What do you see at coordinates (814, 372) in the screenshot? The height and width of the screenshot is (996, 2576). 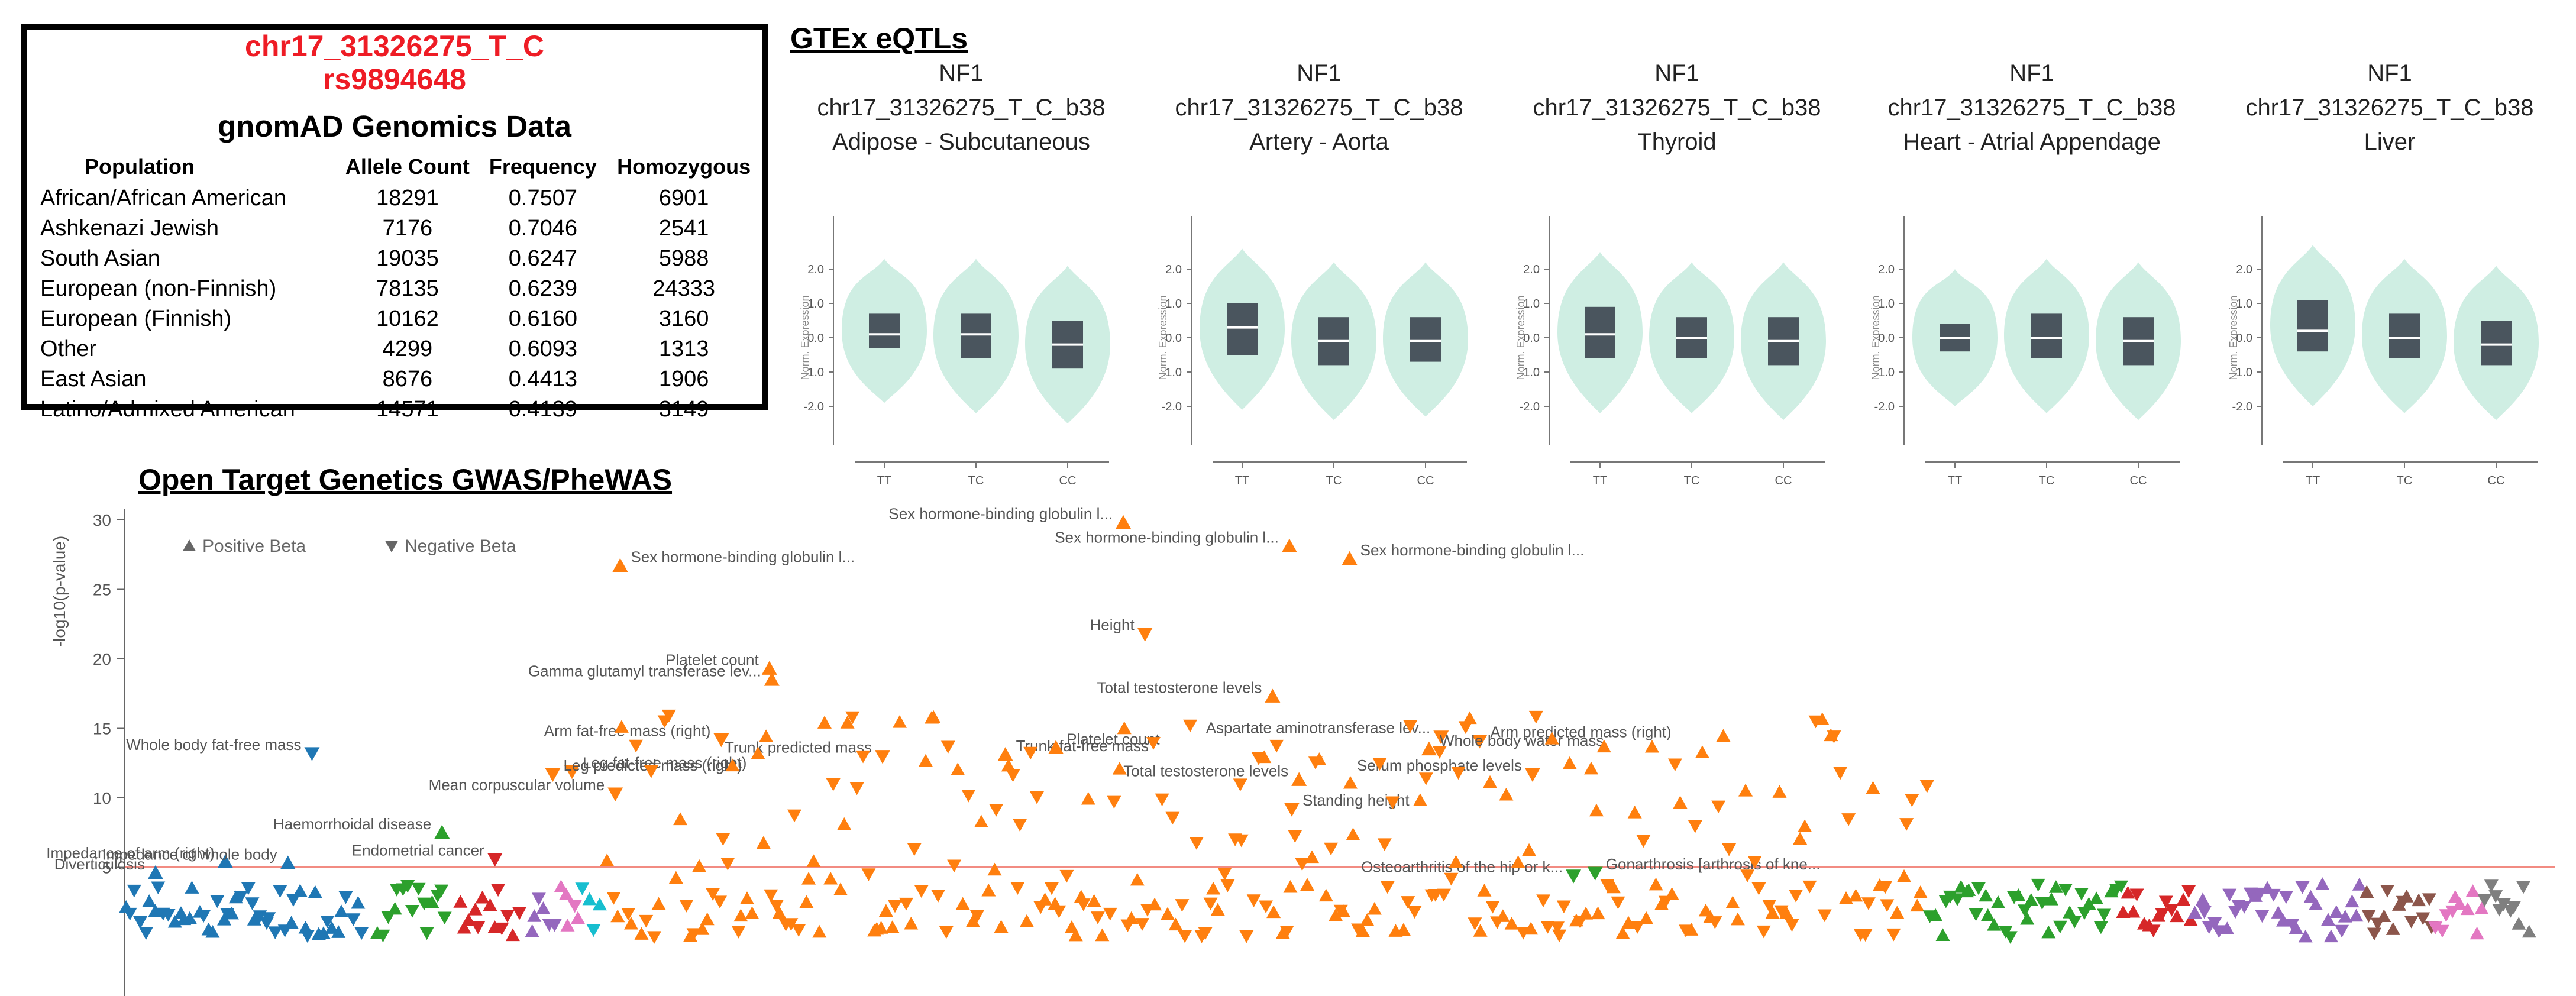 I see `y-tick-label: -1.0` at bounding box center [814, 372].